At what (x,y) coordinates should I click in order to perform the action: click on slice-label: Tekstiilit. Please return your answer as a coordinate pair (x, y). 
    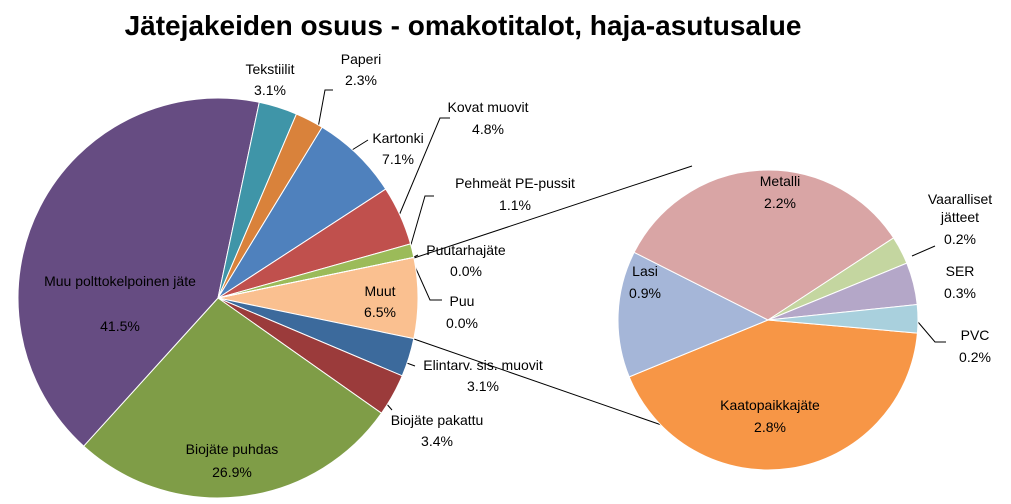
    Looking at the image, I should click on (270, 69).